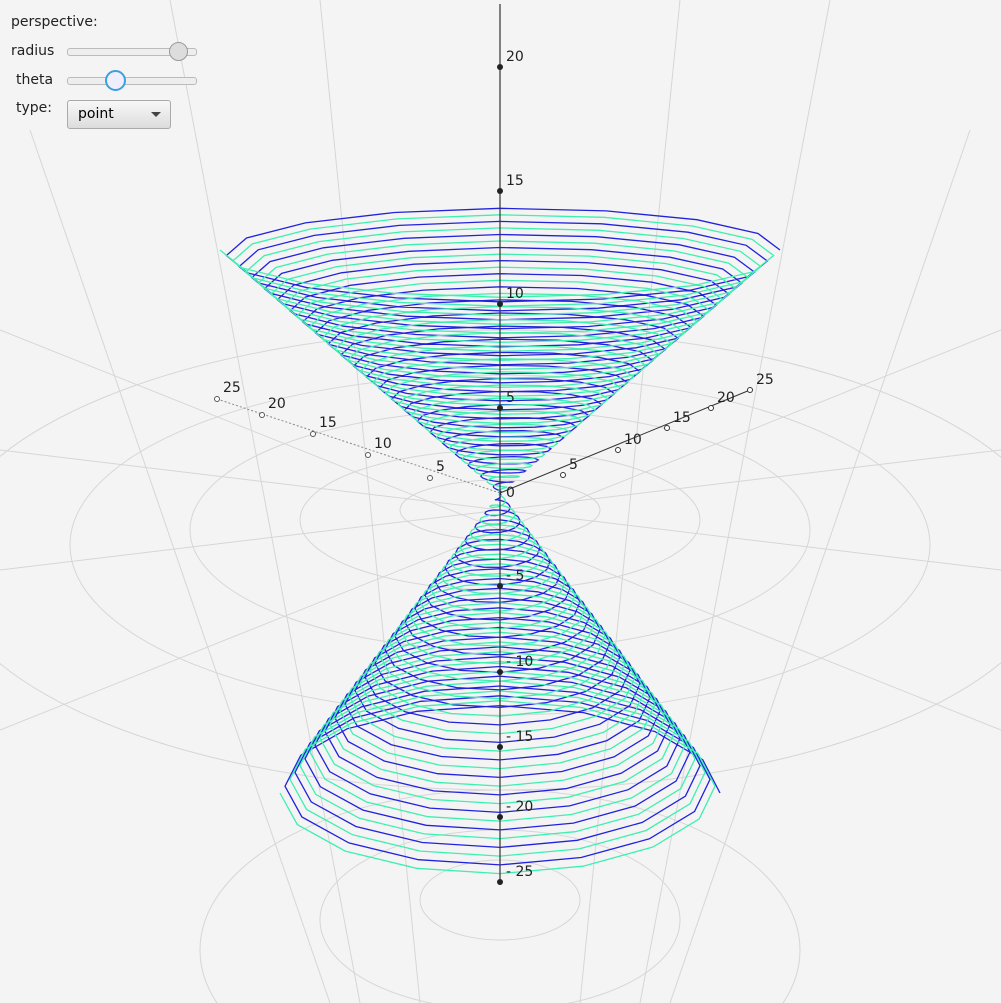 Image resolution: width=1001 pixels, height=1003 pixels. I want to click on radius-thumb, so click(178, 51).